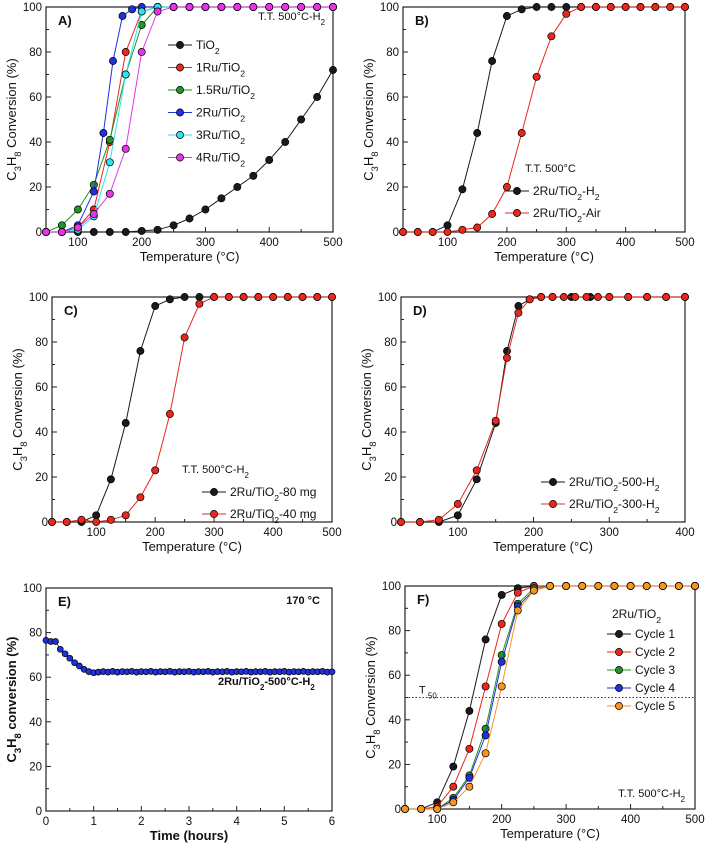 Image resolution: width=708 pixels, height=853 pixels. Describe the element at coordinates (189, 822) in the screenshot. I see `x-tick-label: 3` at that location.